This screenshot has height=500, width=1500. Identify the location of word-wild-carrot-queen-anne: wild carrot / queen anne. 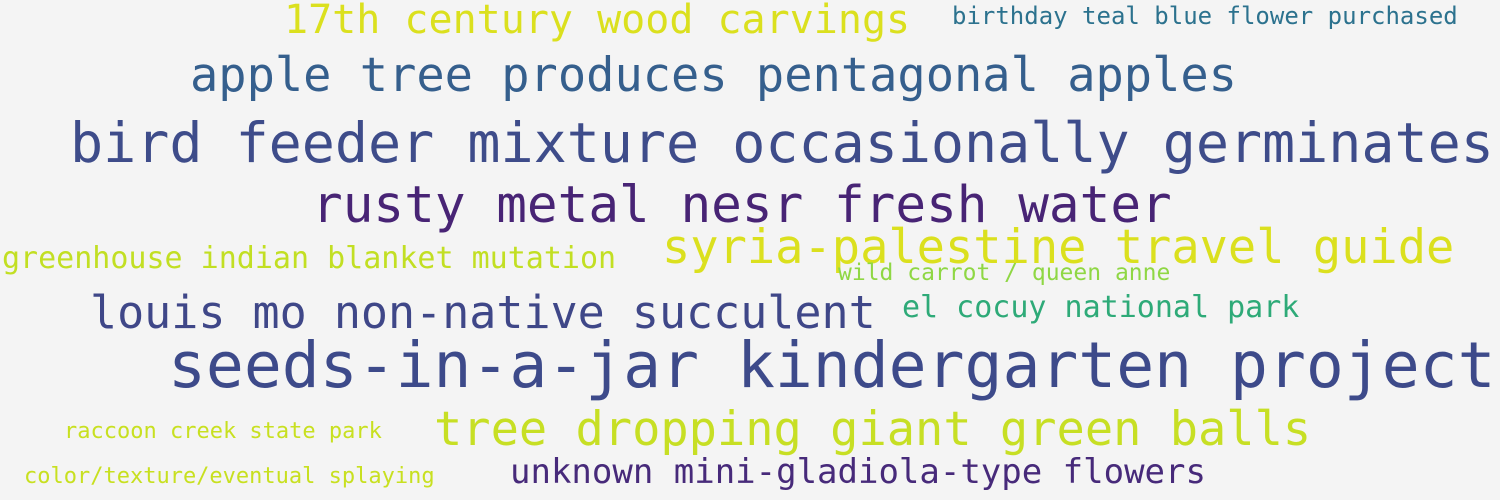
(1004, 273).